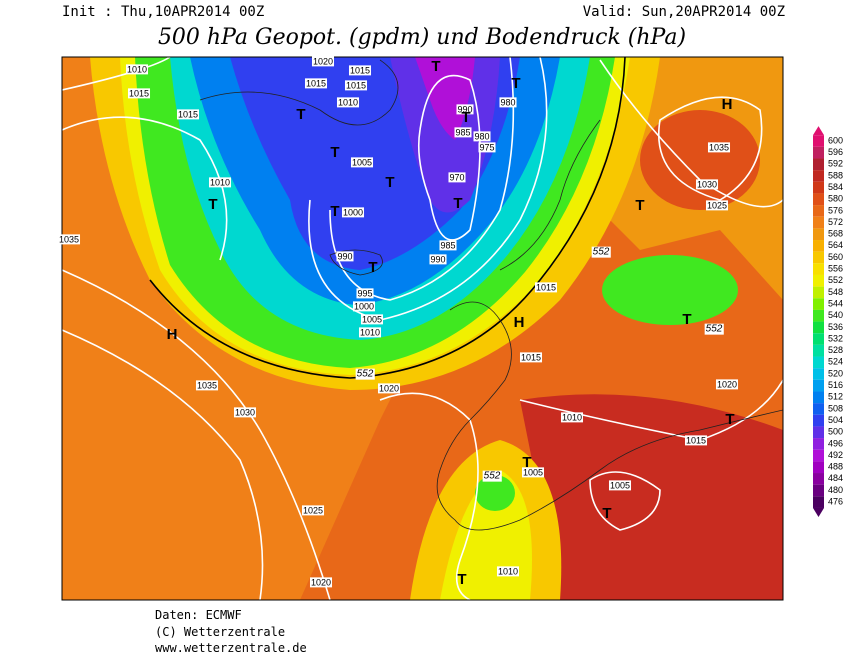  What do you see at coordinates (835, 408) in the screenshot?
I see `legend-label: 508` at bounding box center [835, 408].